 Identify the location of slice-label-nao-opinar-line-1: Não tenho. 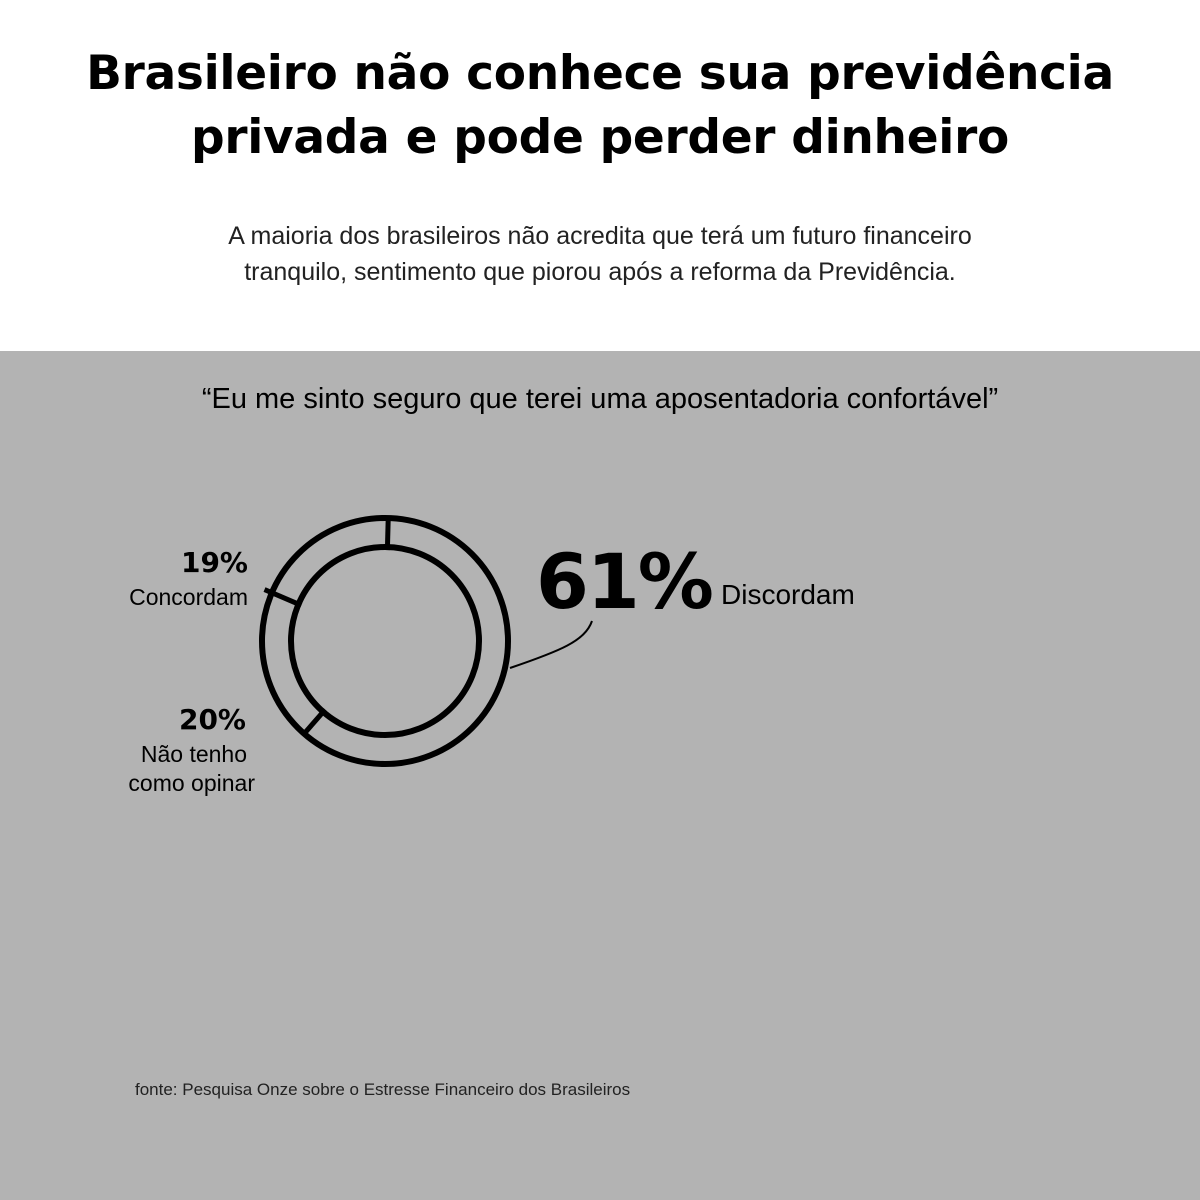
(193, 754).